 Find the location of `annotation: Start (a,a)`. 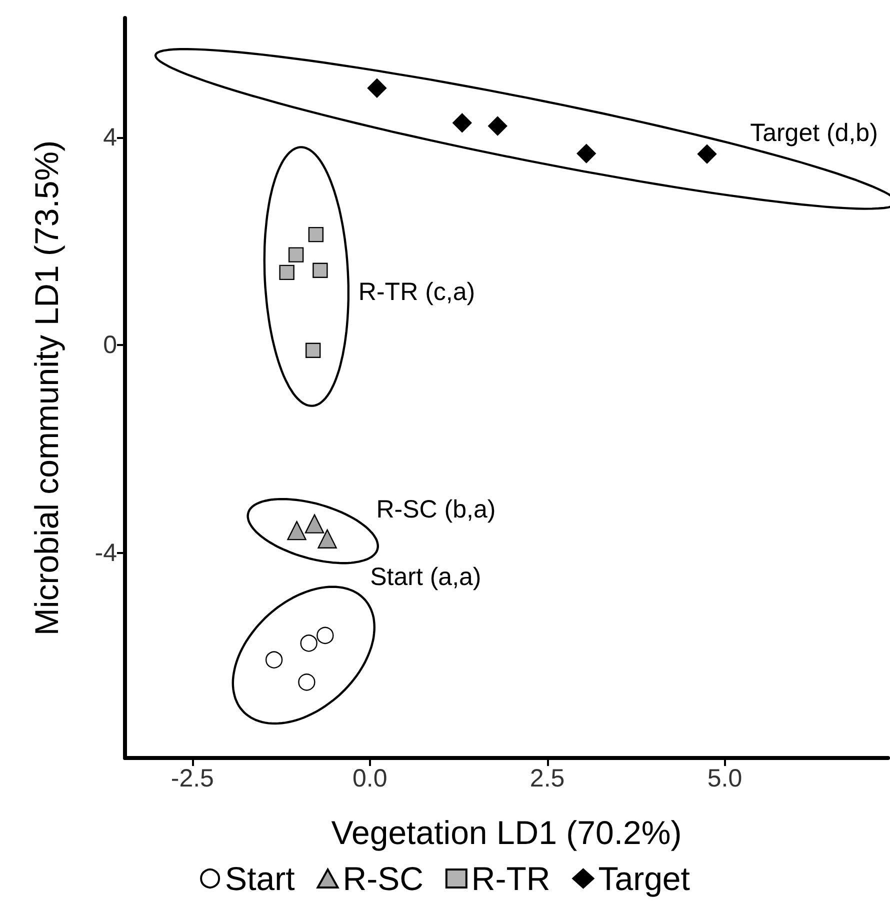

annotation: Start (a,a) is located at coordinates (426, 577).